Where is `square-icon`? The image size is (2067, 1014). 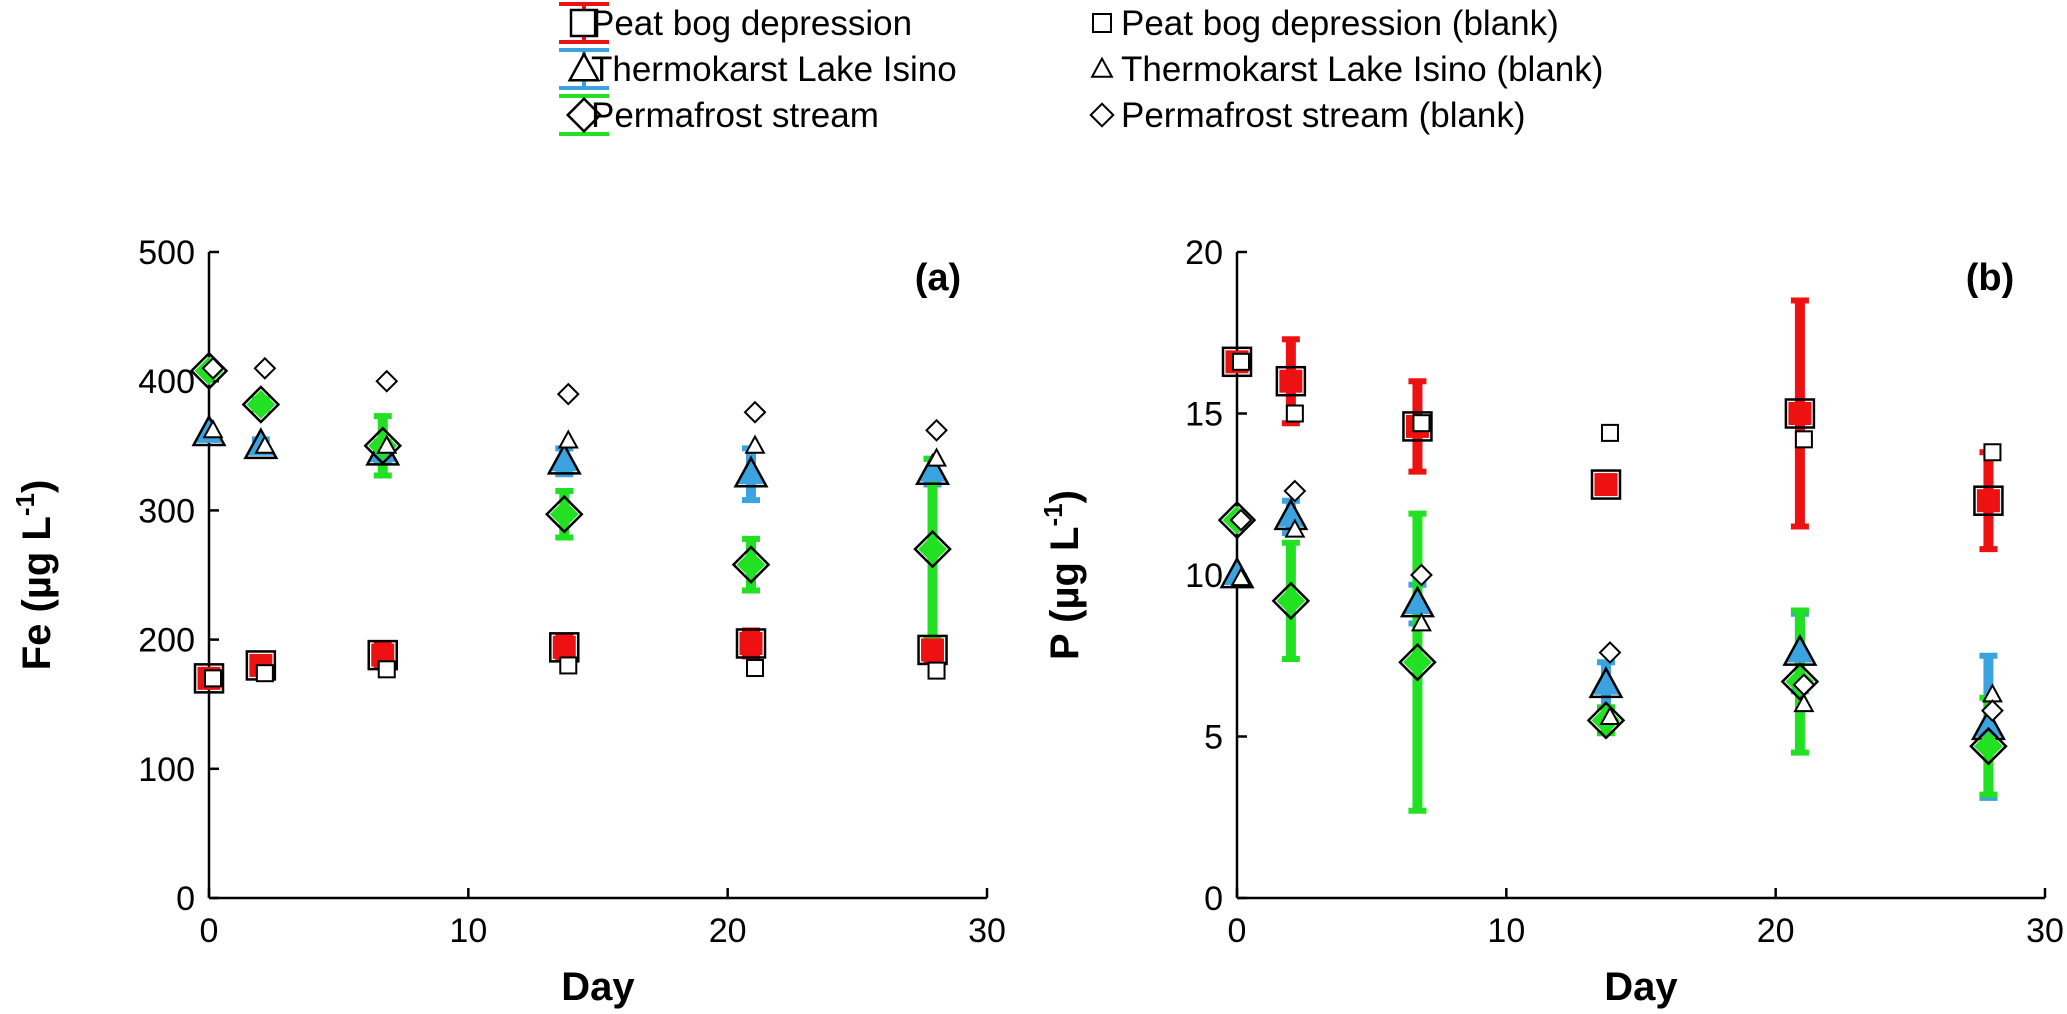
square-icon is located at coordinates (584, 23).